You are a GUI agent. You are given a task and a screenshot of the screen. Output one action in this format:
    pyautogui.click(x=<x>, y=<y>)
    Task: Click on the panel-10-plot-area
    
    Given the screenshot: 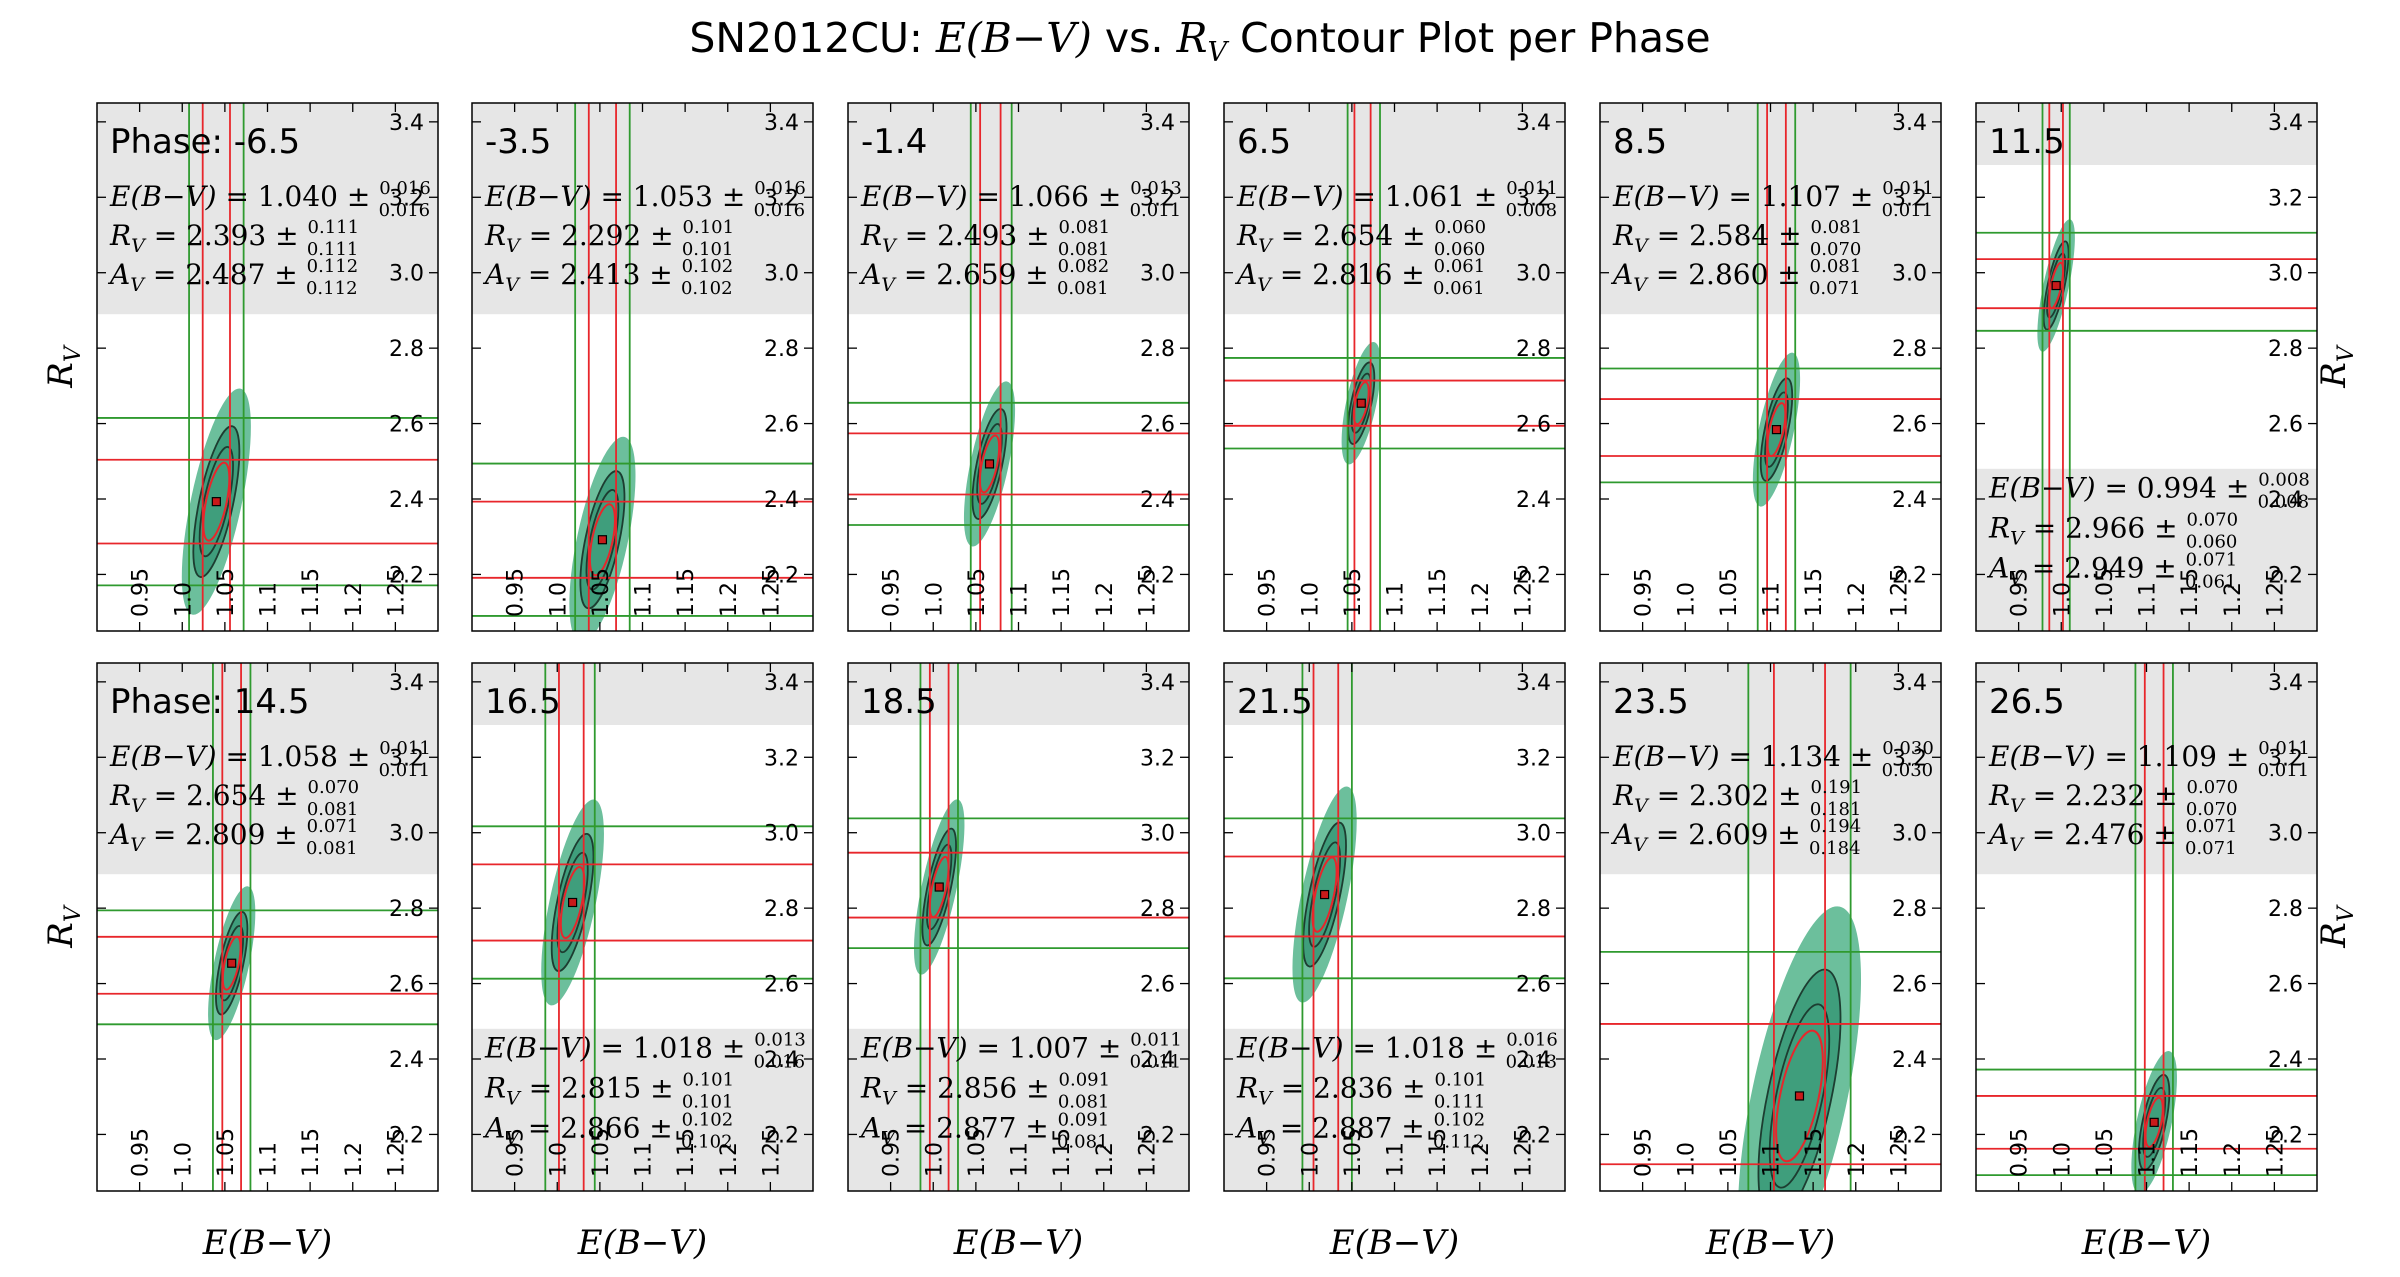 What is the action you would take?
    pyautogui.click(x=1394, y=927)
    